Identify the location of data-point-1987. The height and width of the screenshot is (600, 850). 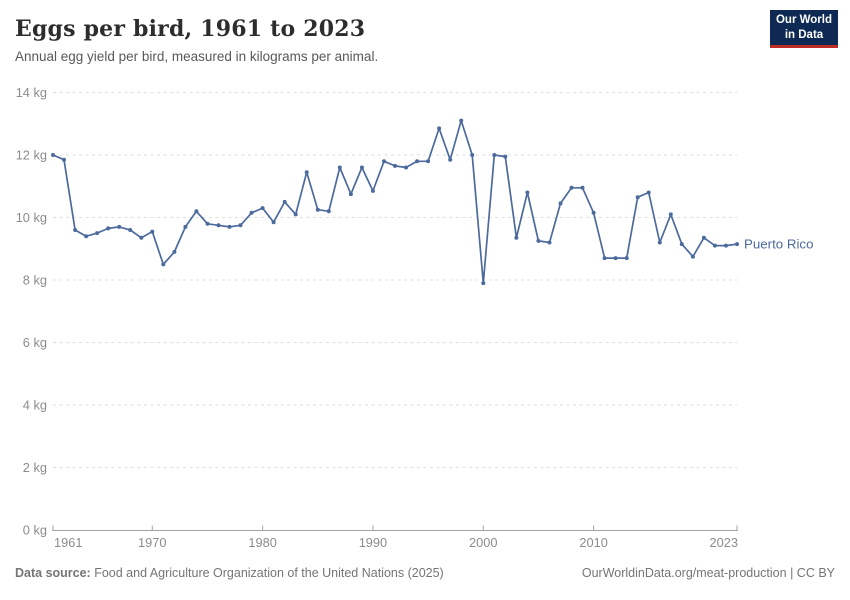
(339, 167).